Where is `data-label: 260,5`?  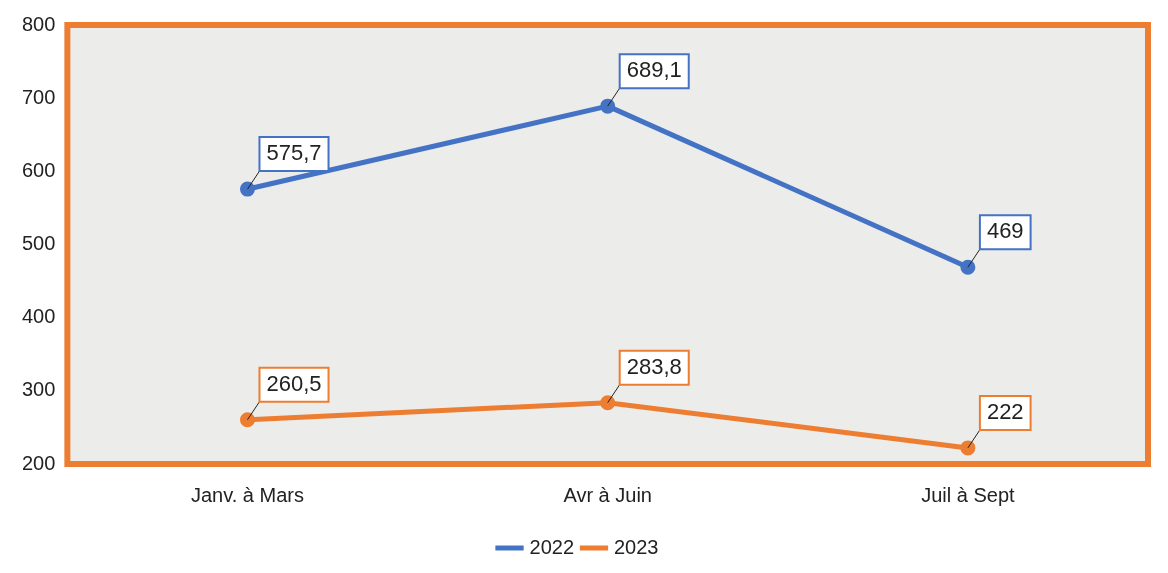 data-label: 260,5 is located at coordinates (294, 383).